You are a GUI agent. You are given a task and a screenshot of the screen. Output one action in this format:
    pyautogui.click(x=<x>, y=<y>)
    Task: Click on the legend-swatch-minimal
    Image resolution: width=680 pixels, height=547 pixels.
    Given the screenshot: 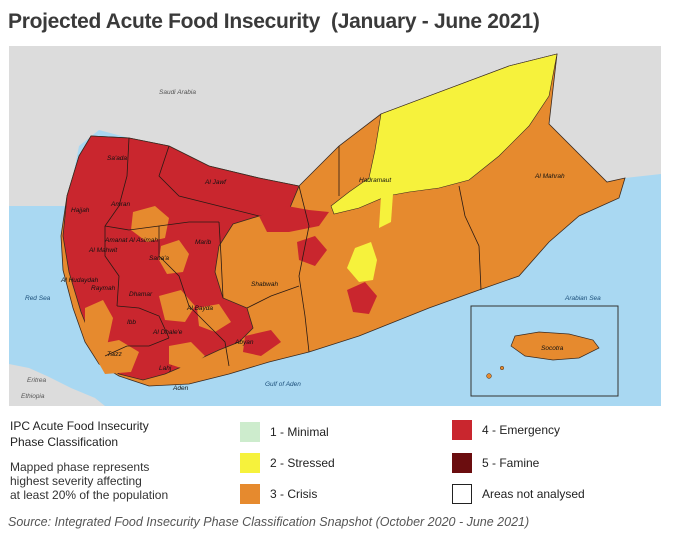 What is the action you would take?
    pyautogui.click(x=250, y=432)
    